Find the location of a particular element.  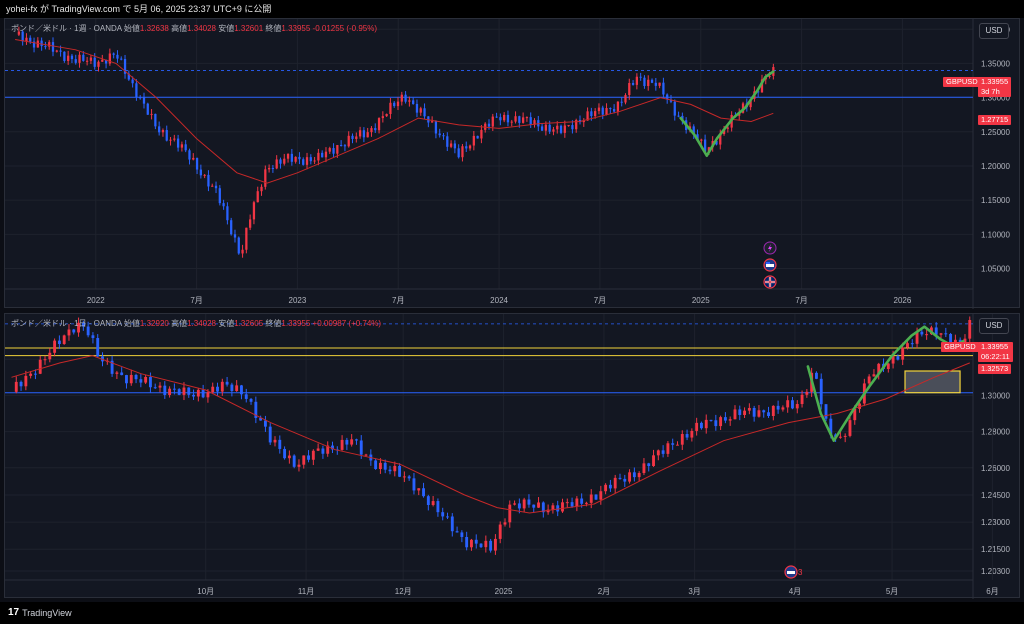

x-tick-label: 11月 is located at coordinates (306, 591).